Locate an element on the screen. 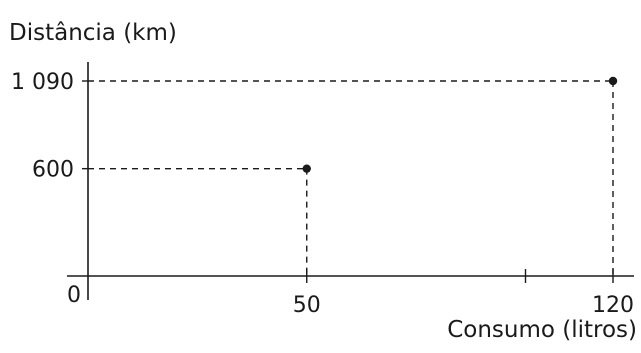 The height and width of the screenshot is (353, 641). x-axis-title: Consumo (litros) is located at coordinates (542, 330).